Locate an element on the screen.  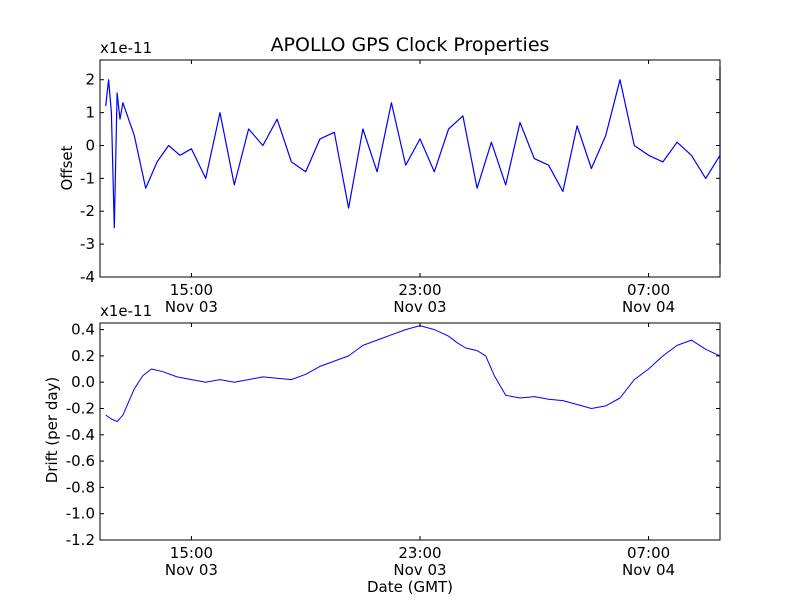
y-tick-label: -1.0 is located at coordinates (80, 514).